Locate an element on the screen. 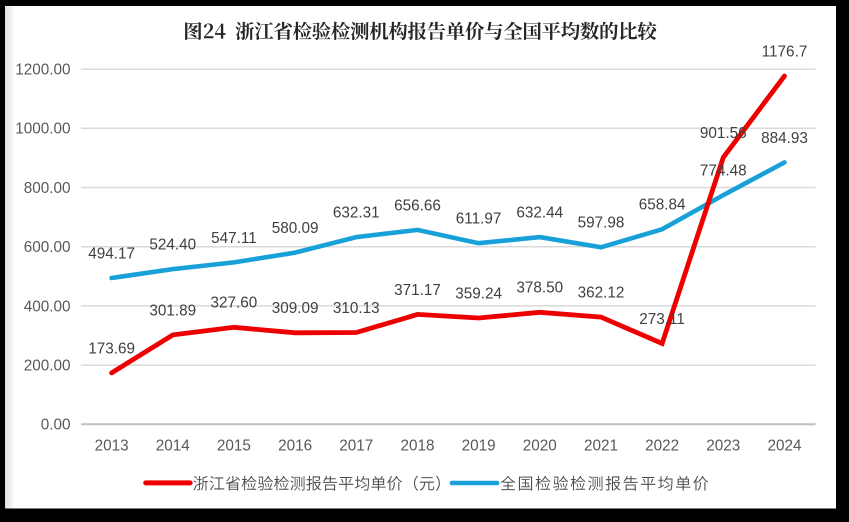 The image size is (849, 522). svg-text: 2020 is located at coordinates (540, 446).